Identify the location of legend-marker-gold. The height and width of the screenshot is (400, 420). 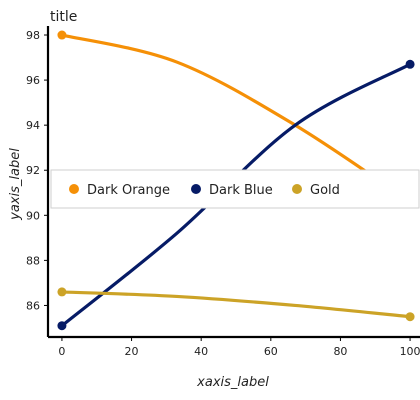
(297, 189).